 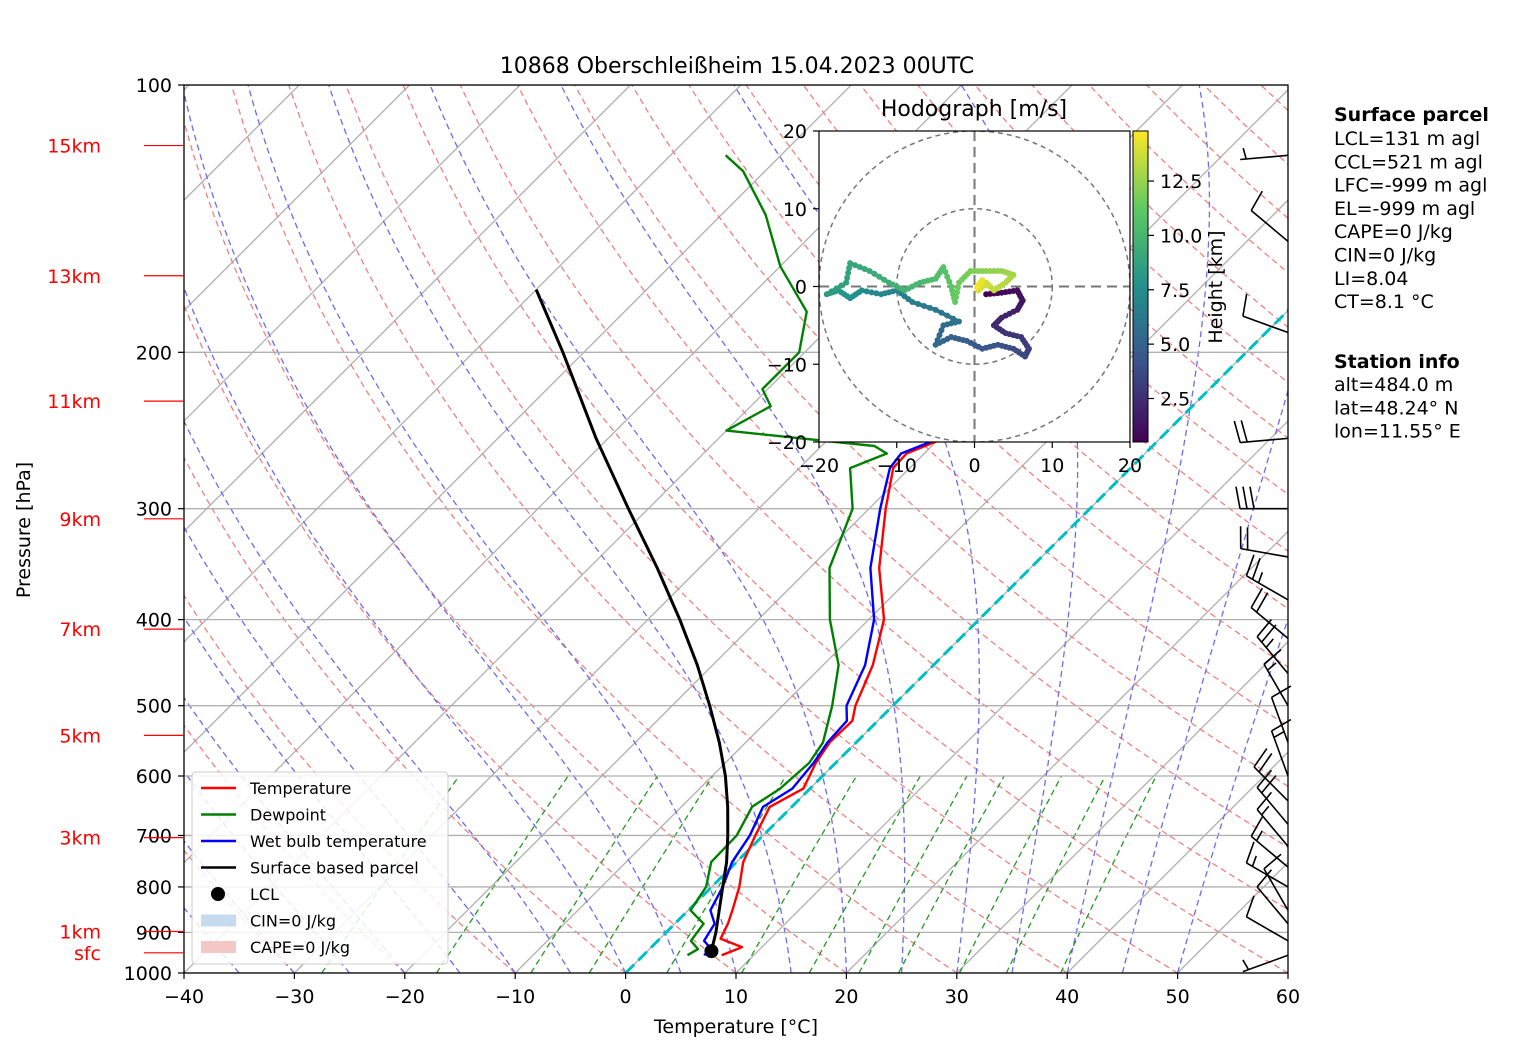 What do you see at coordinates (154, 707) in the screenshot?
I see `y-tick-label: 500` at bounding box center [154, 707].